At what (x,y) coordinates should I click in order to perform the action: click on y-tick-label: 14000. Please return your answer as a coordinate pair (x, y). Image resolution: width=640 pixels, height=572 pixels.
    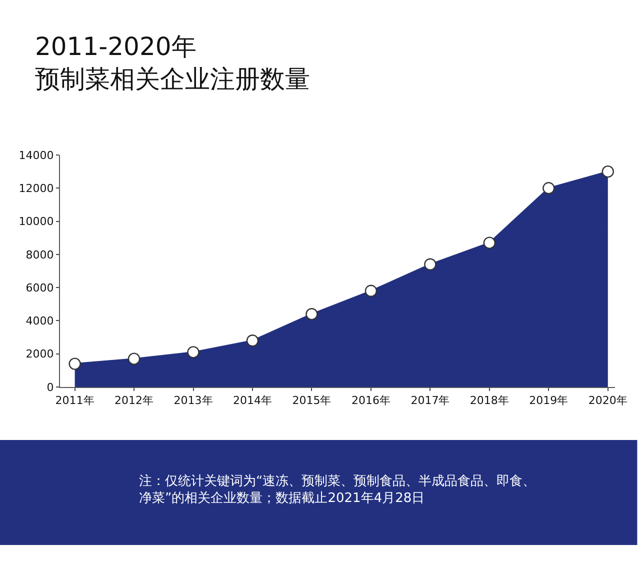
    Looking at the image, I should click on (36, 155).